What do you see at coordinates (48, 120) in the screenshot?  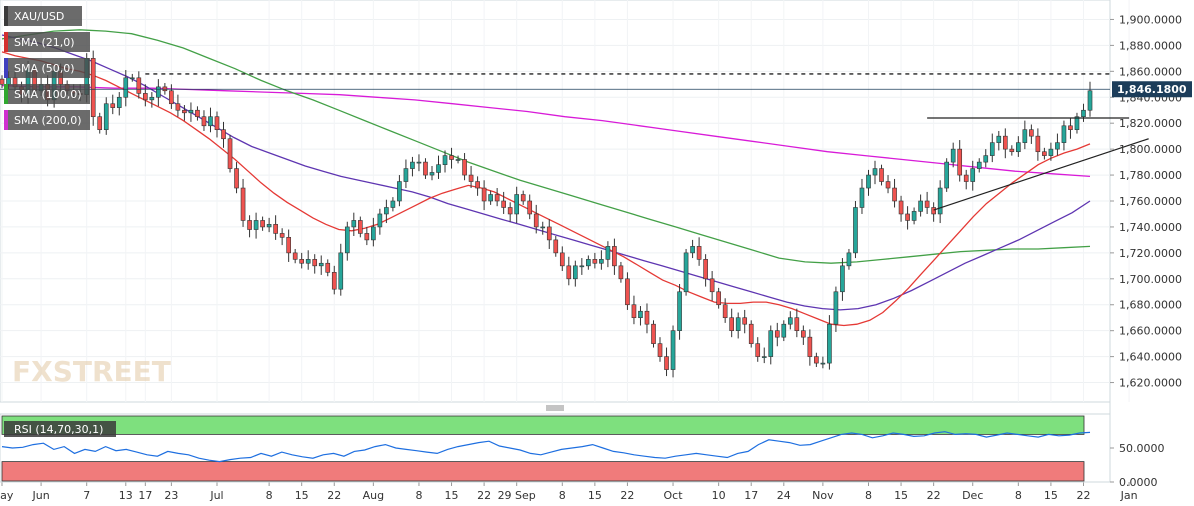 I see `legend-item-label: SMA (200,0)` at bounding box center [48, 120].